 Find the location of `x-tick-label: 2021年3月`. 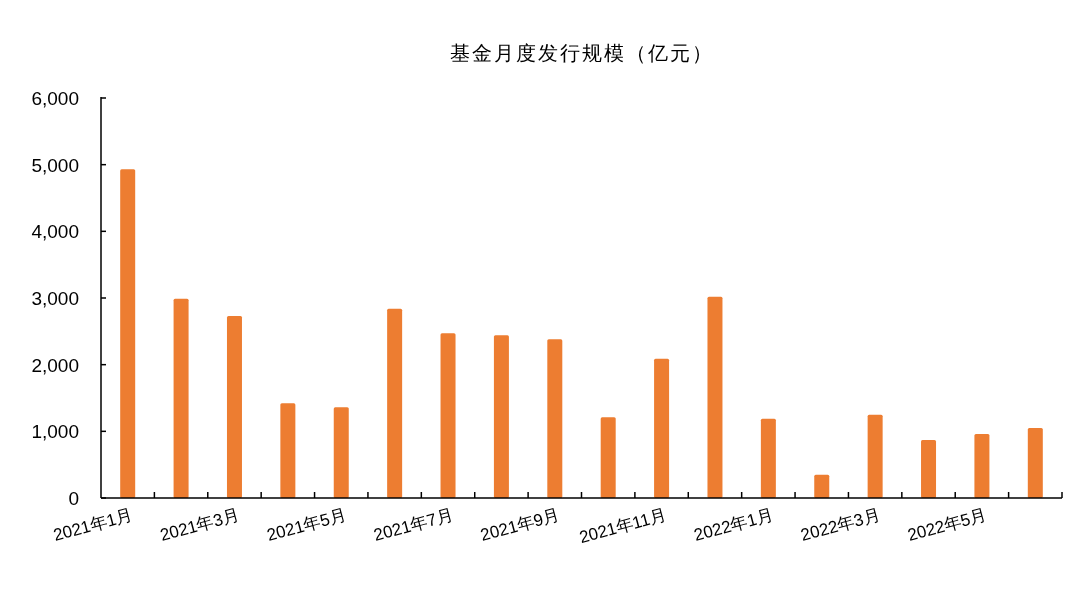

x-tick-label: 2021年3月 is located at coordinates (200, 525).